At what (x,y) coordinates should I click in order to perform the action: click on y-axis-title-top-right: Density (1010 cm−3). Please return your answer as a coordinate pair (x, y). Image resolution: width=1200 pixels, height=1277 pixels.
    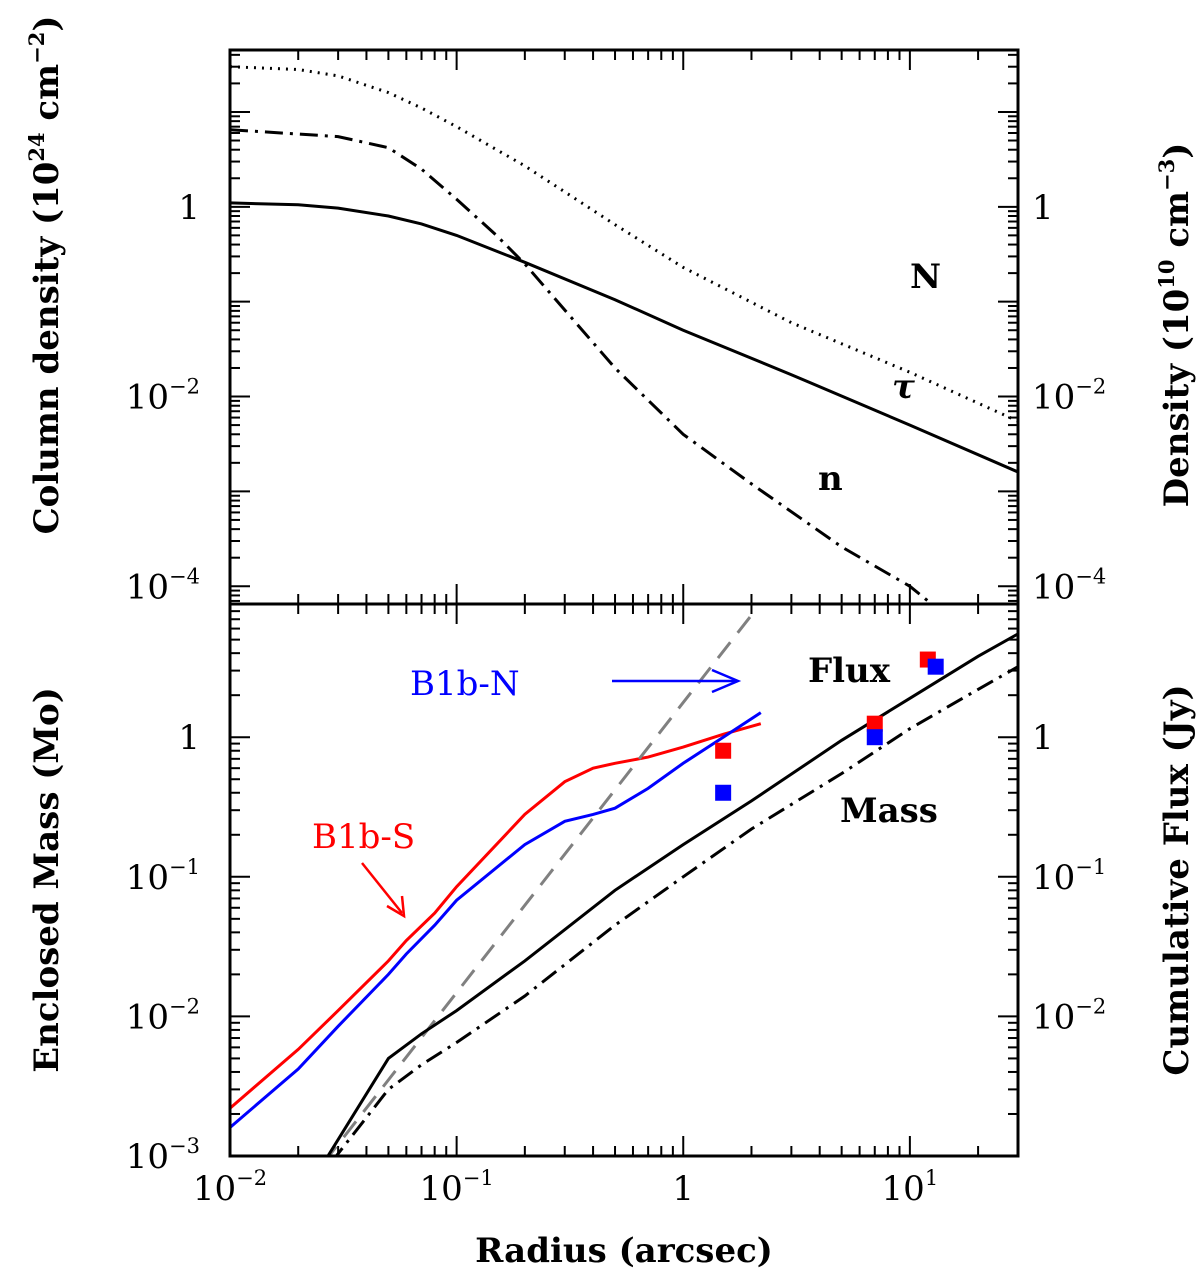
    Looking at the image, I should click on (1175, 325).